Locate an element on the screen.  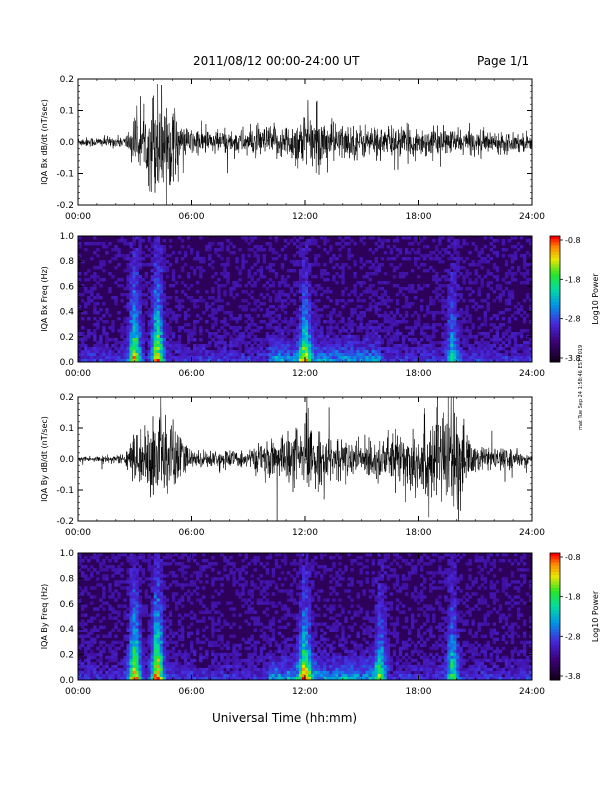
series-line is located at coordinates (305, 459).